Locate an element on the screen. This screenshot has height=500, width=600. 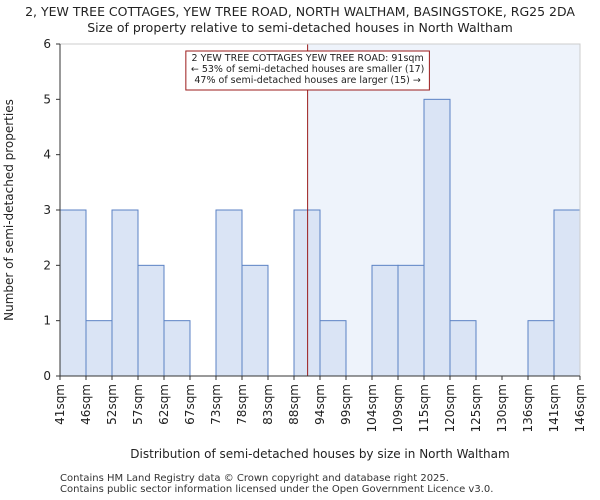
x-tick-label: 73sqm is located at coordinates (216, 404).